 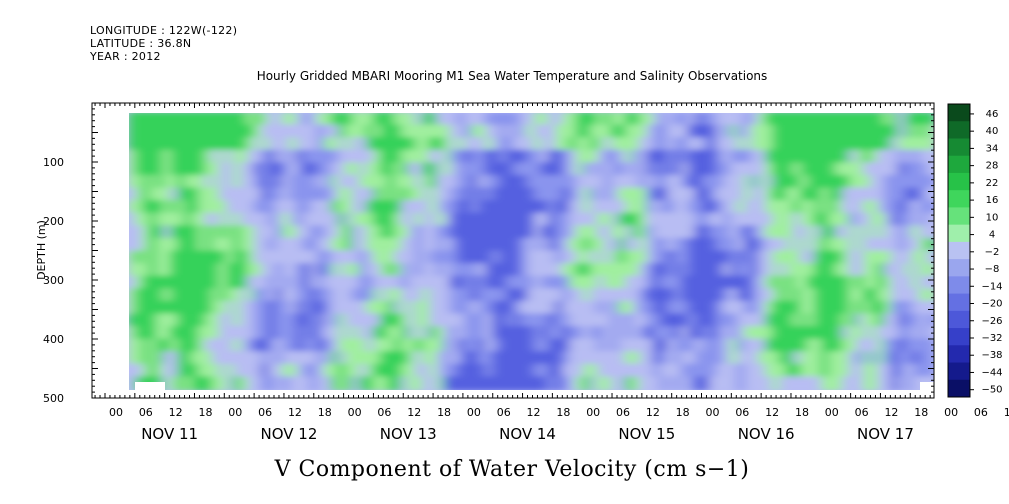 What do you see at coordinates (164, 30) in the screenshot?
I see `longitude-label: LONGITUDE : 122W(-122)` at bounding box center [164, 30].